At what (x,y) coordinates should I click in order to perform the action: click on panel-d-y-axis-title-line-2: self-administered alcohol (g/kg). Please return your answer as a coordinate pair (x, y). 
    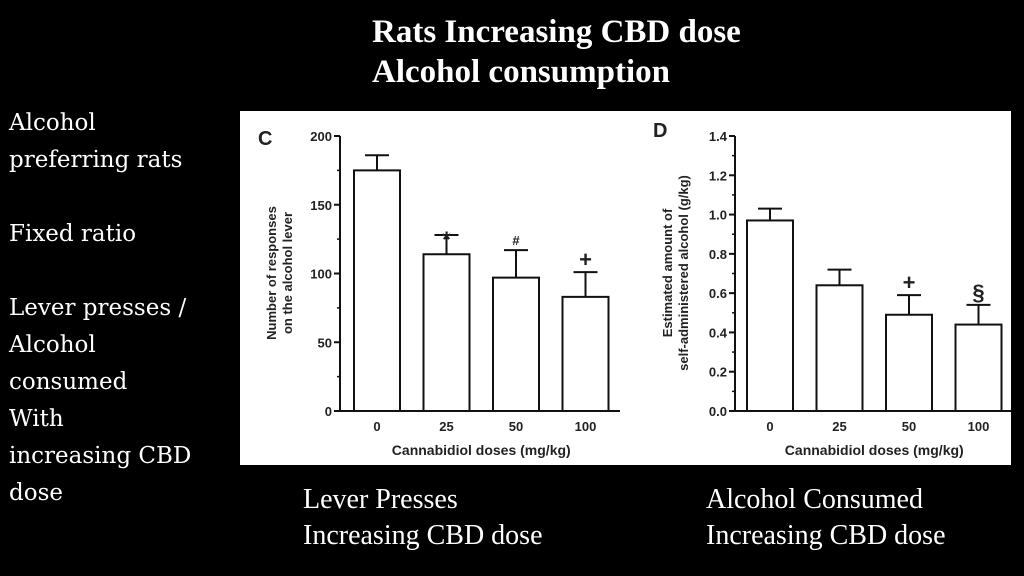
    Looking at the image, I should click on (683, 273).